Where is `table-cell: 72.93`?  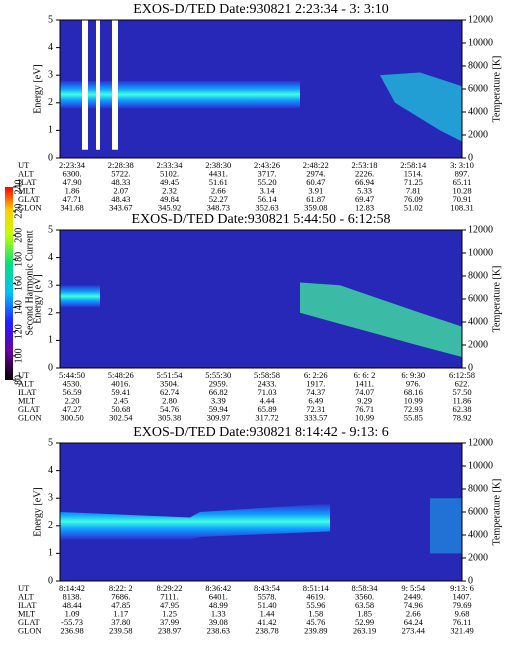 table-cell: 72.93 is located at coordinates (413, 409).